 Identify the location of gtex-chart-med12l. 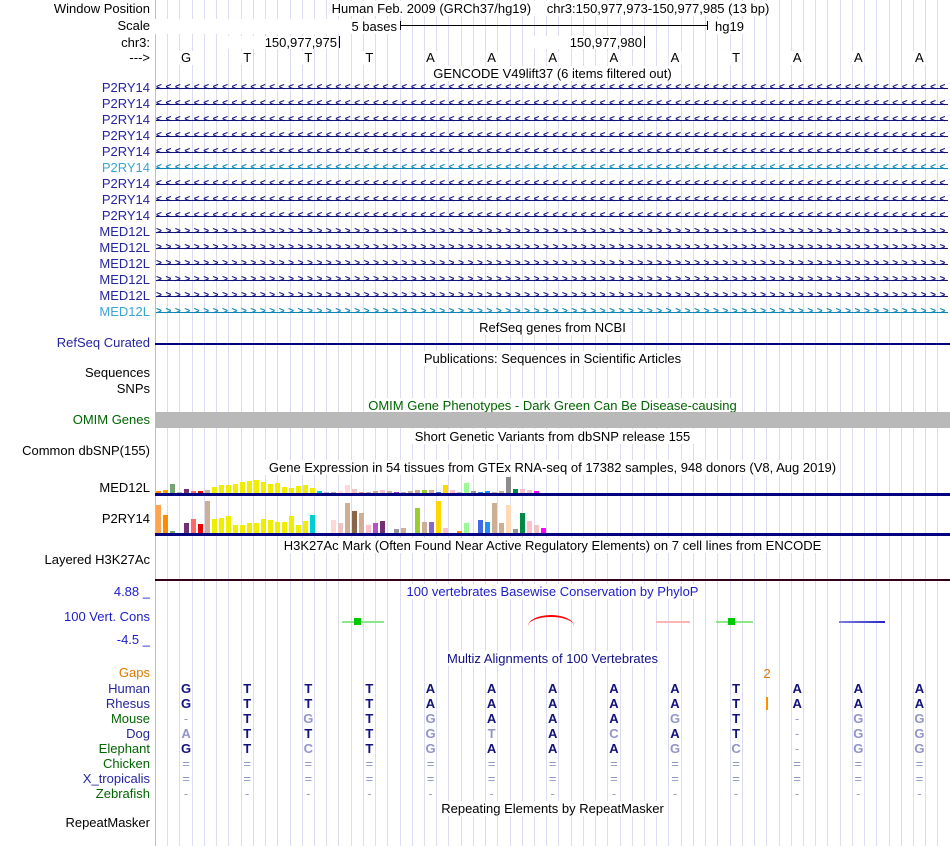
(552, 476).